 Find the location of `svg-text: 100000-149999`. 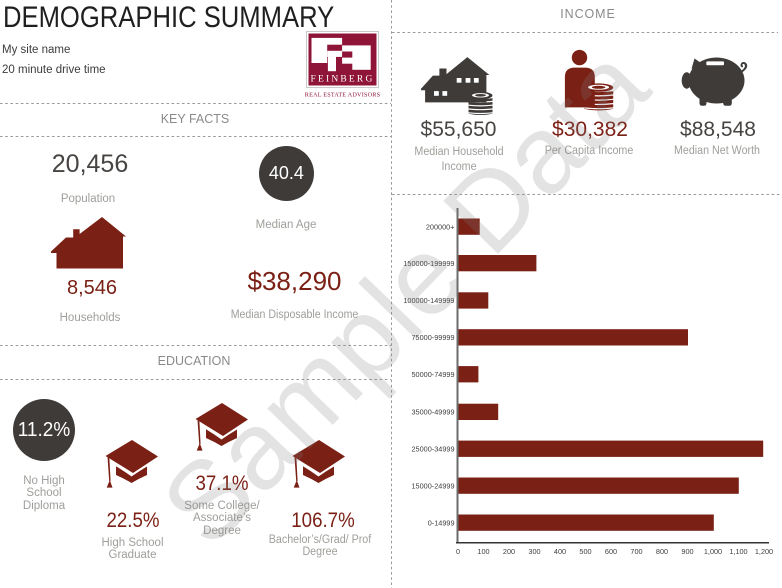

svg-text: 100000-149999 is located at coordinates (428, 300).